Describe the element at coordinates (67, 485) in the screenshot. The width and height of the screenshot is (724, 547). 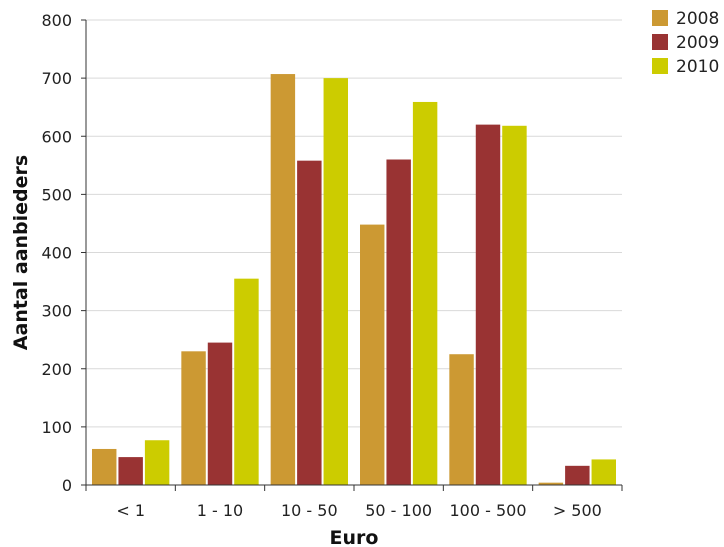
I see `y-tick-label: 0` at that location.